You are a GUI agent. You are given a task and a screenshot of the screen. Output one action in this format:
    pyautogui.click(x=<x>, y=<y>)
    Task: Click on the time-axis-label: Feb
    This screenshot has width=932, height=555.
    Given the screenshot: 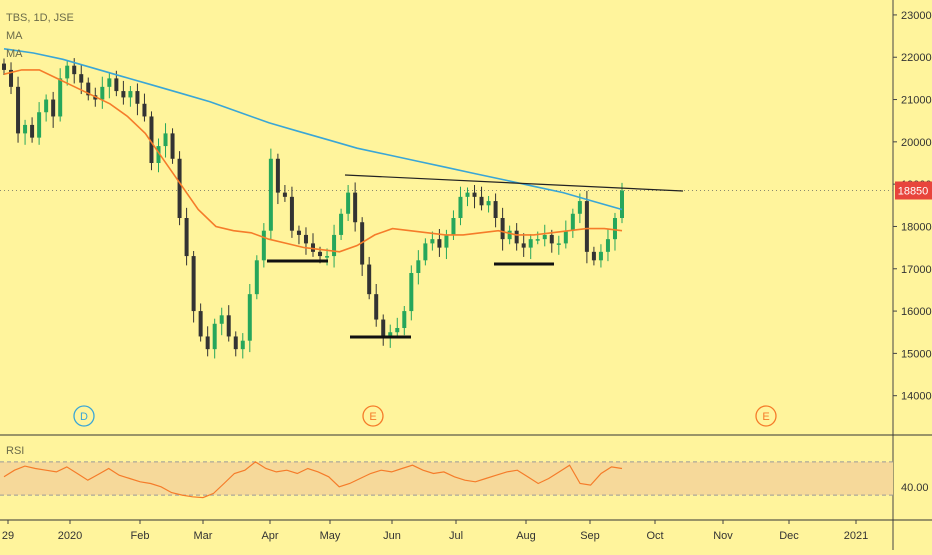 What is the action you would take?
    pyautogui.click(x=140, y=536)
    